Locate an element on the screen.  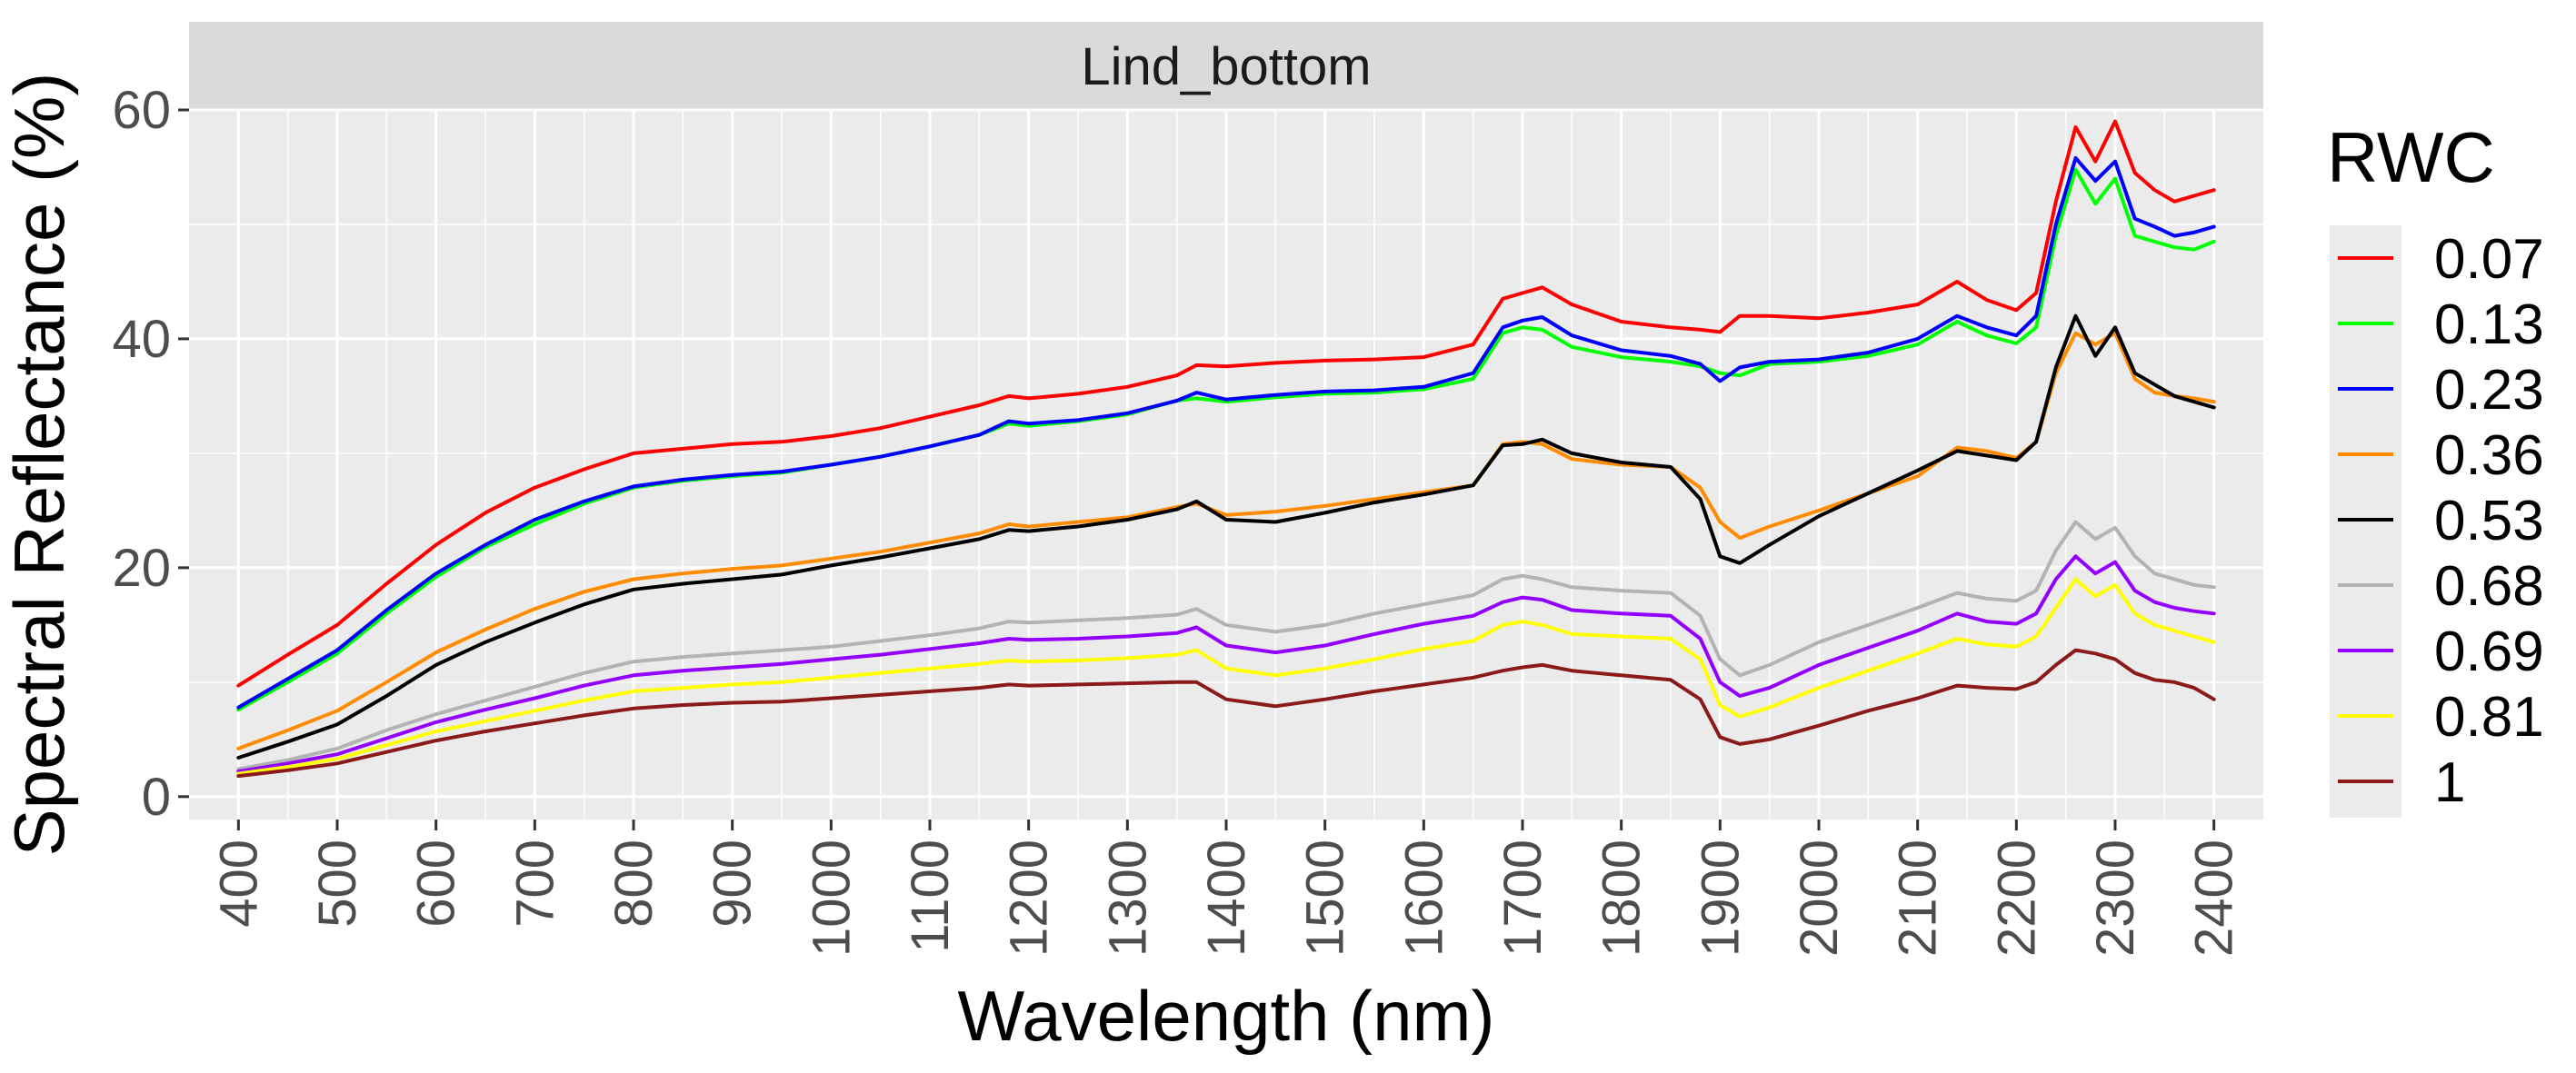
x-tick-label: 2000 is located at coordinates (1819, 898).